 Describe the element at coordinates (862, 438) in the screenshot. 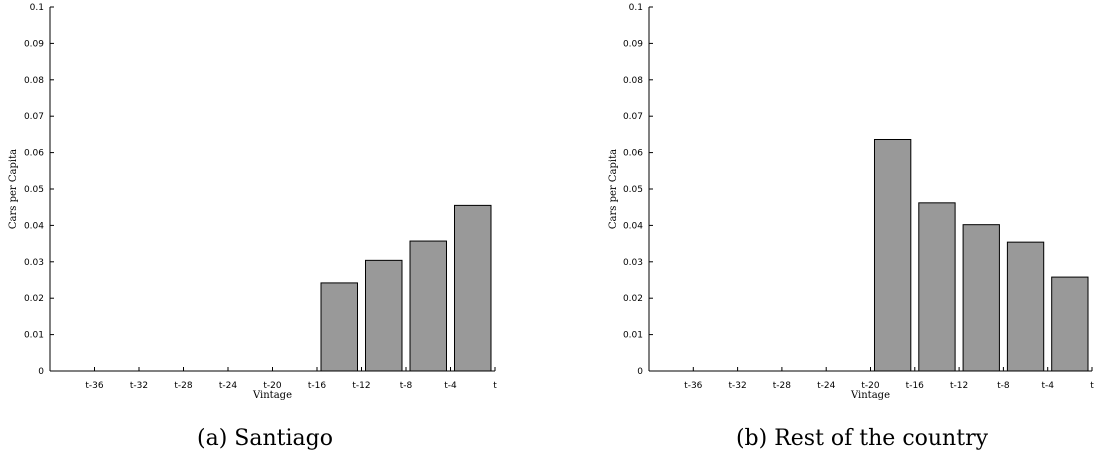

I see `panel-caption: (b) Rest of the country` at that location.